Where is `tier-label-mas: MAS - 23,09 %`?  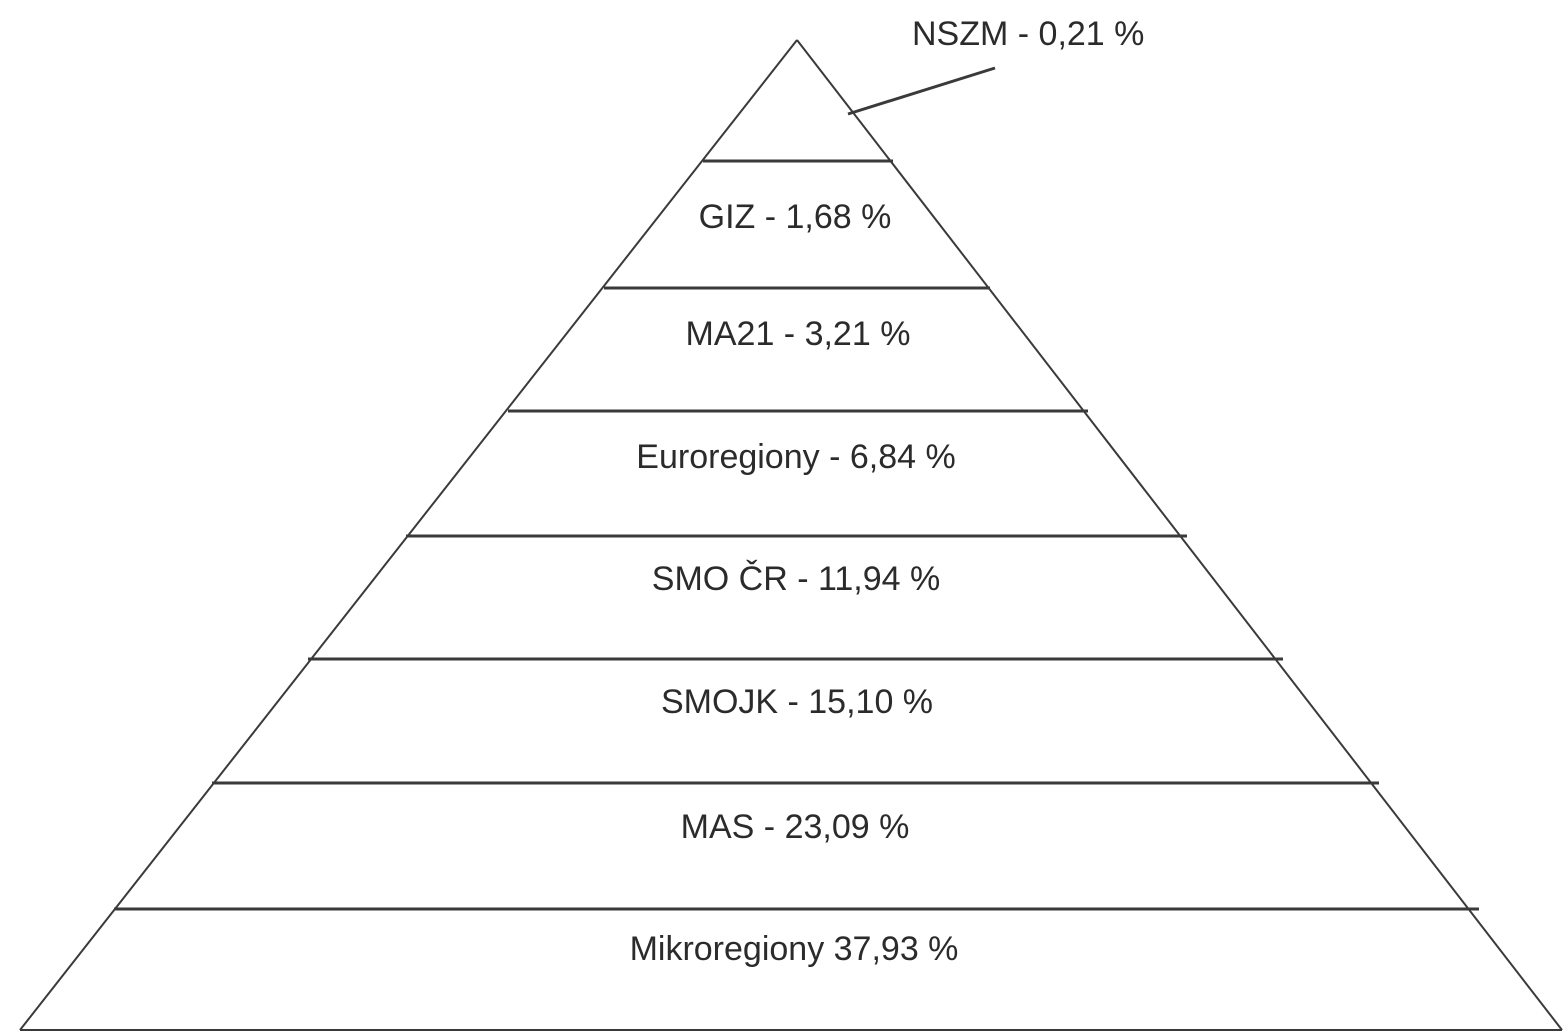 tier-label-mas: MAS - 23,09 % is located at coordinates (795, 827).